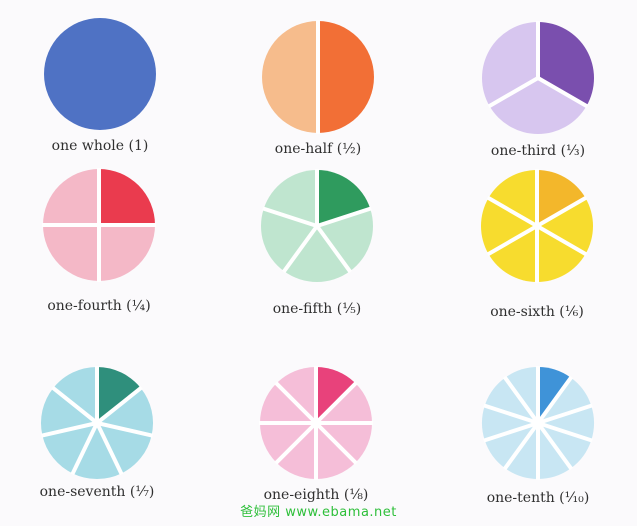  Describe the element at coordinates (537, 312) in the screenshot. I see `fraction-label: one-sixth (⅙)` at that location.